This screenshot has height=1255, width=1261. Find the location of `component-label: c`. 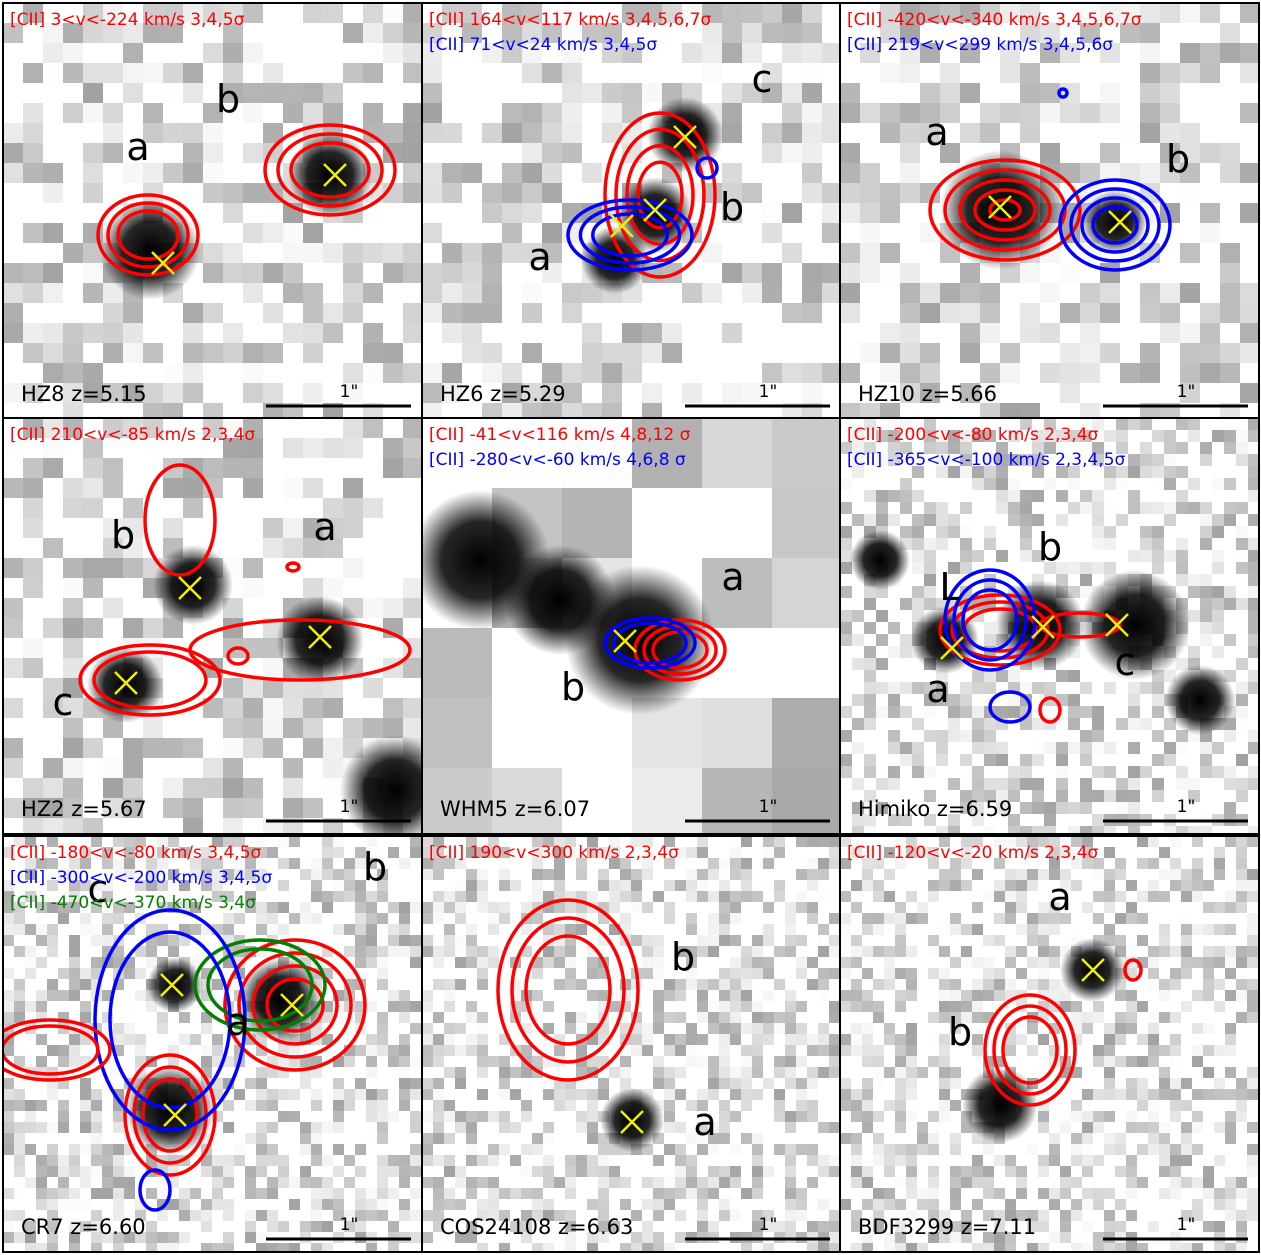

component-label: c is located at coordinates (762, 79).